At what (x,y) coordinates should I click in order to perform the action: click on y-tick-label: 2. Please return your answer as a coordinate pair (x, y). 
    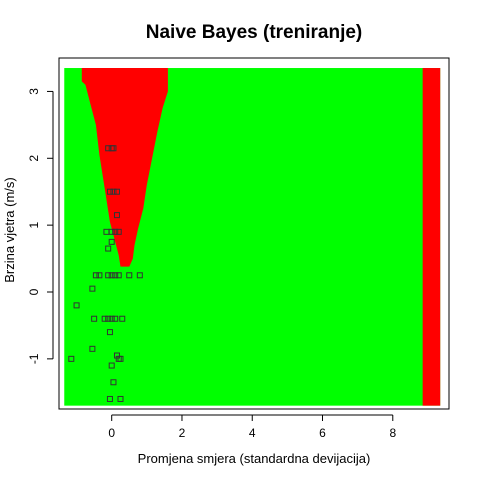
    Looking at the image, I should click on (34, 158).